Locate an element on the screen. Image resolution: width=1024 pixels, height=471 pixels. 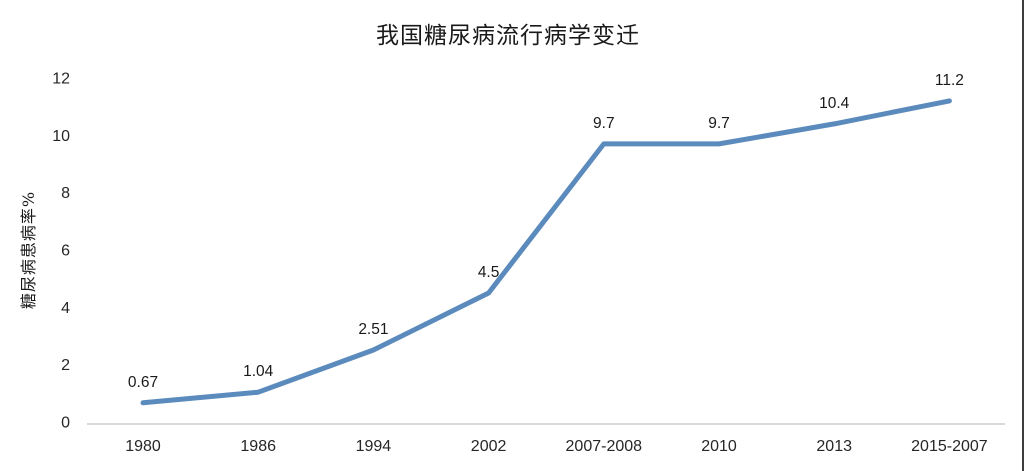
x-axis-tick-label: 1980 is located at coordinates (143, 446).